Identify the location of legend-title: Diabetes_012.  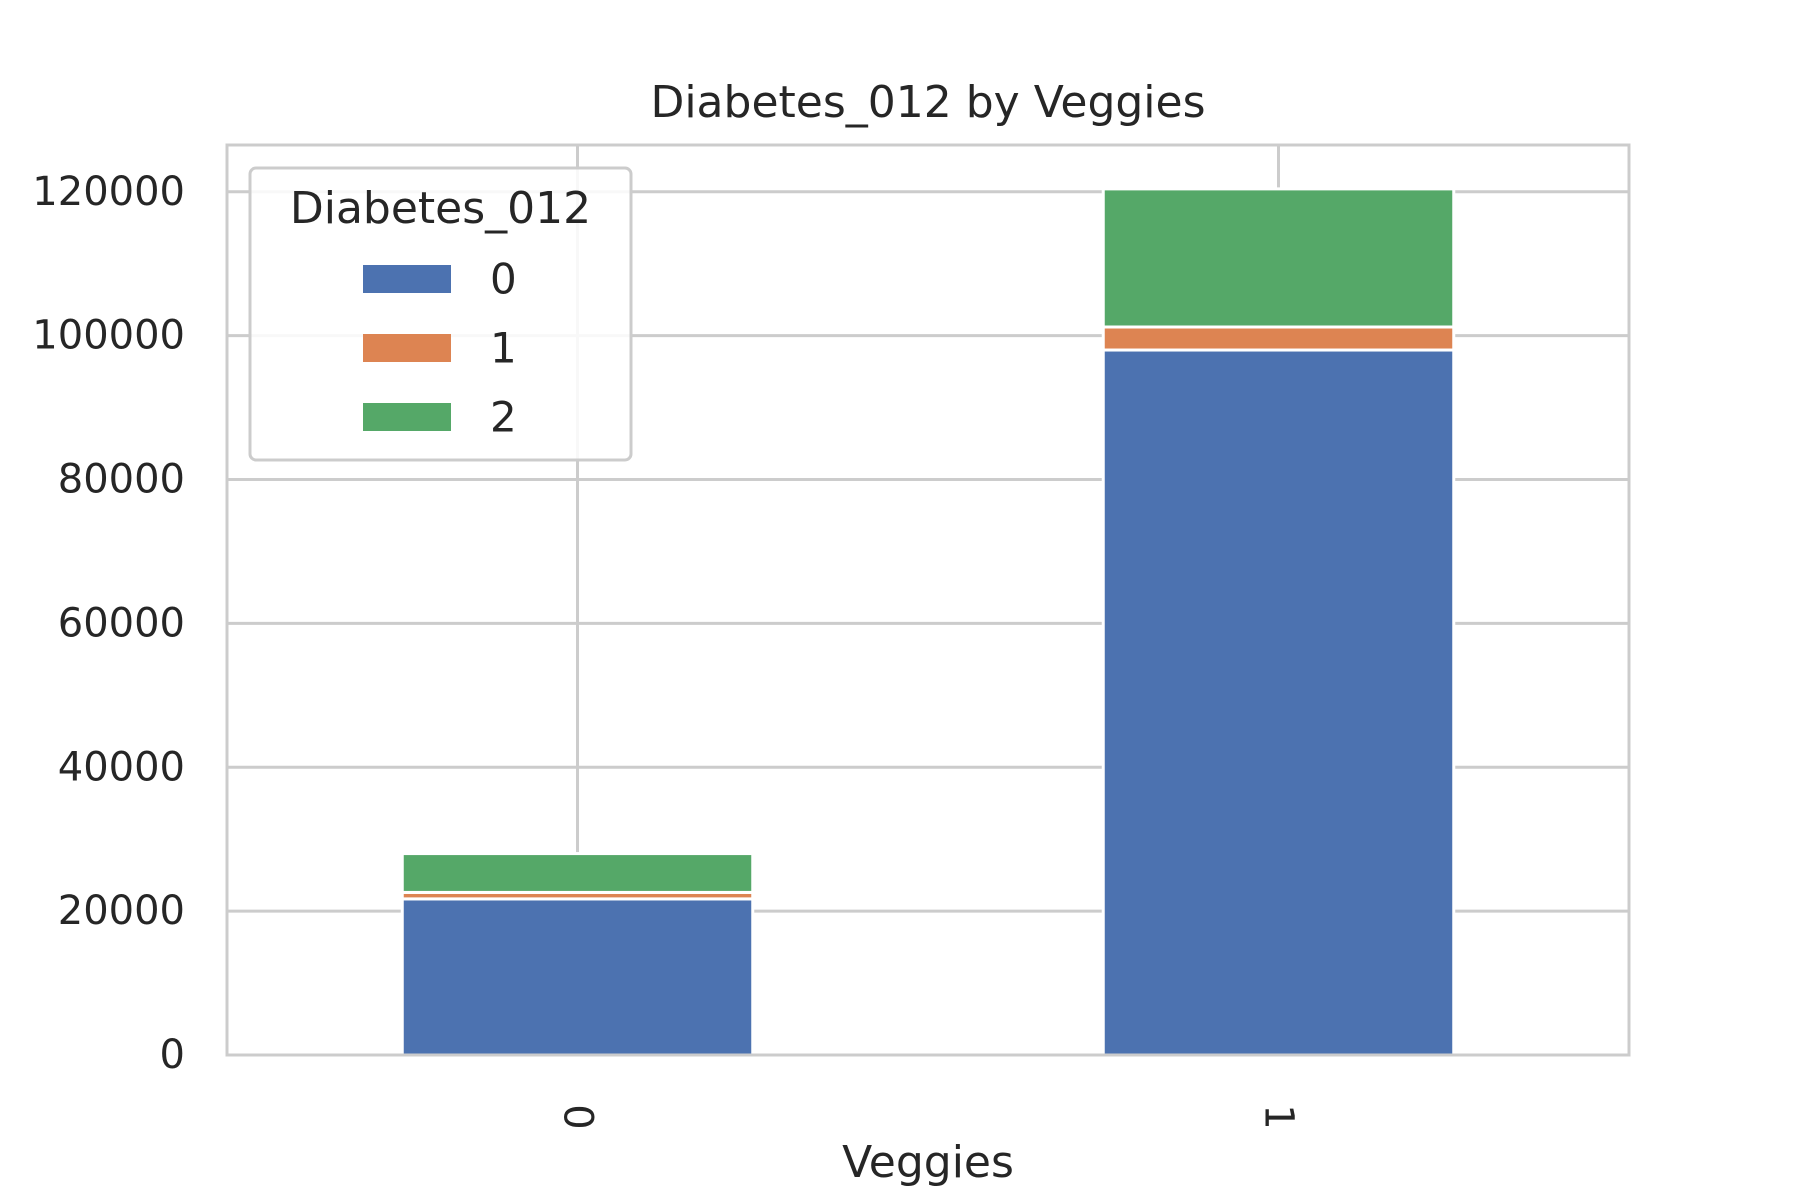
(440, 208).